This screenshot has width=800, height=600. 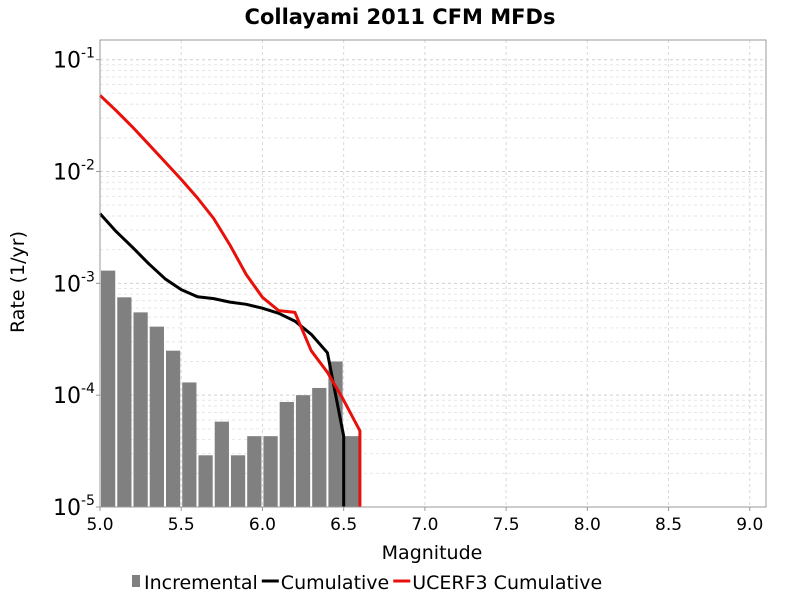 I want to click on x-tick-label: 7.0, so click(x=424, y=525).